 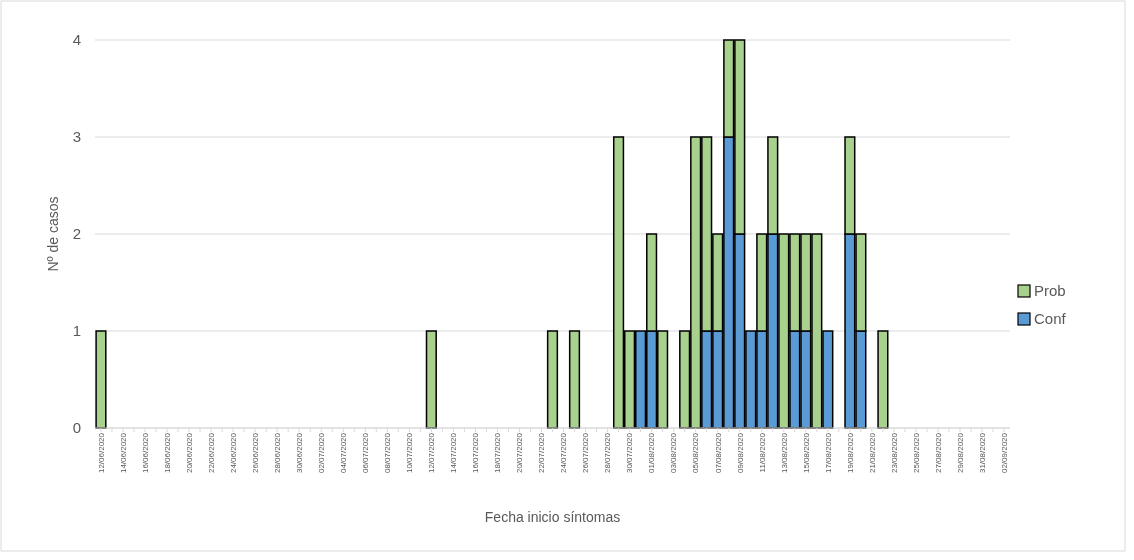 What do you see at coordinates (850, 453) in the screenshot?
I see `x-tick-label: 19/08/2020` at bounding box center [850, 453].